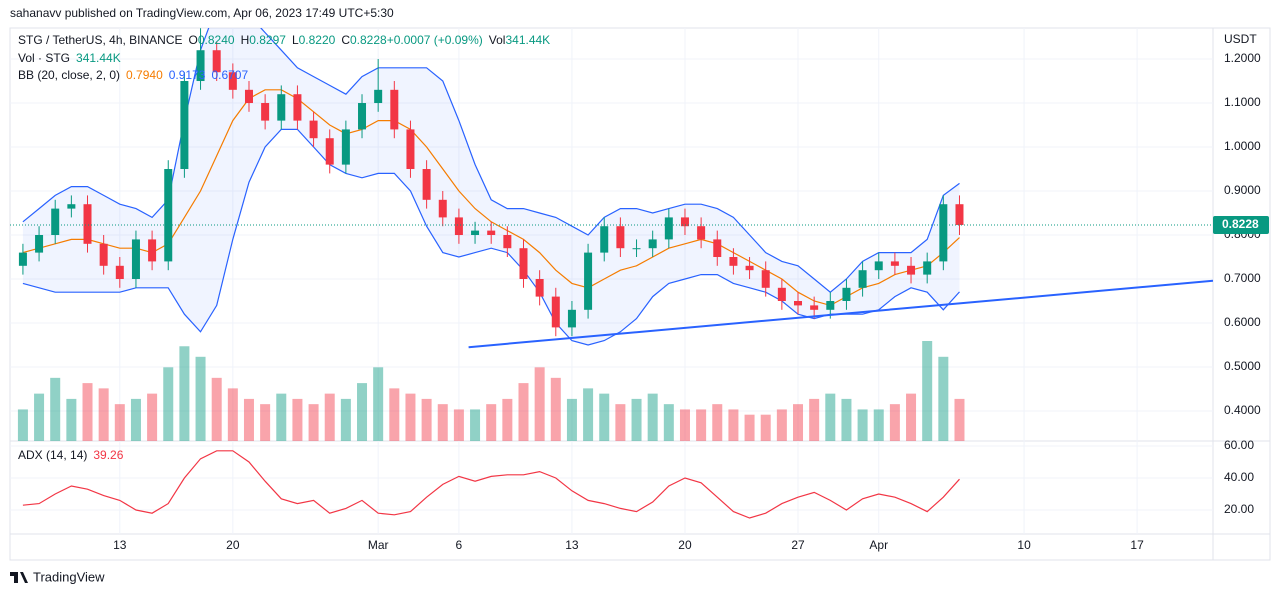  What do you see at coordinates (1239, 509) in the screenshot?
I see `y-tick-label: 20.00` at bounding box center [1239, 509].